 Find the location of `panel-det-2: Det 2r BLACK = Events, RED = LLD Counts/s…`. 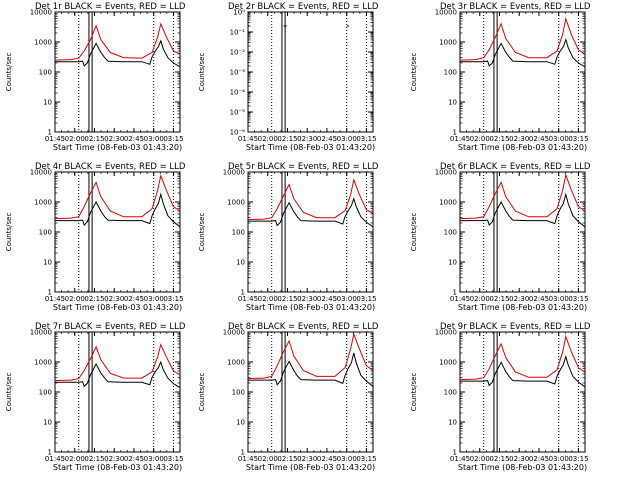

panel-det-2: Det 2r BLACK = Events, RED = LLD Counts/s… is located at coordinates (288, 77).